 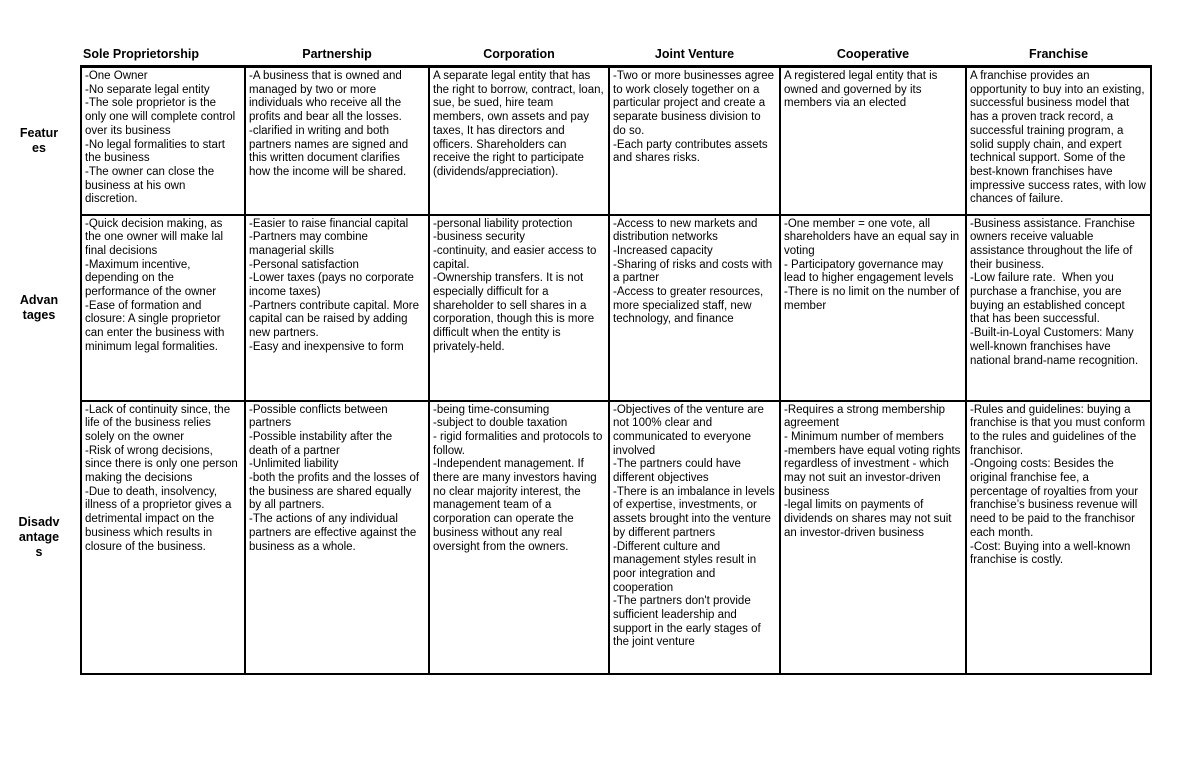 What do you see at coordinates (337, 54) in the screenshot?
I see `column-header-partnership: Partnership` at bounding box center [337, 54].